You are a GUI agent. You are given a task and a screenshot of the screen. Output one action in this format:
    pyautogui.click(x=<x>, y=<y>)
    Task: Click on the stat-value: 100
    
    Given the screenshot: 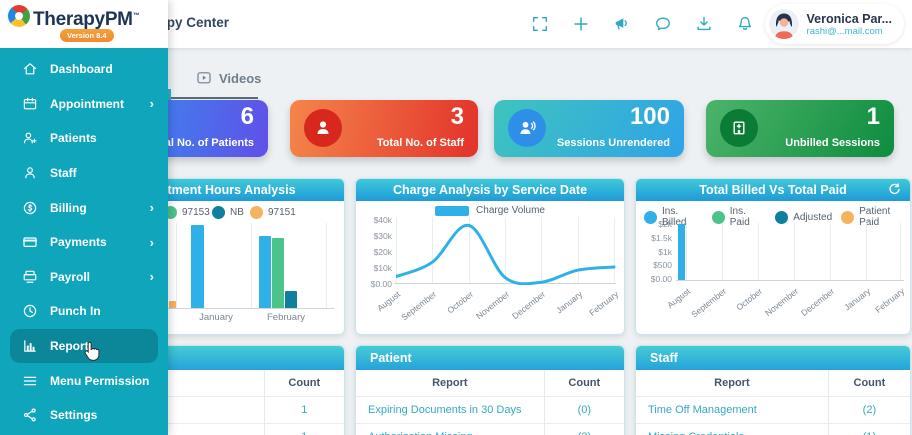 What is the action you would take?
    pyautogui.click(x=649, y=116)
    